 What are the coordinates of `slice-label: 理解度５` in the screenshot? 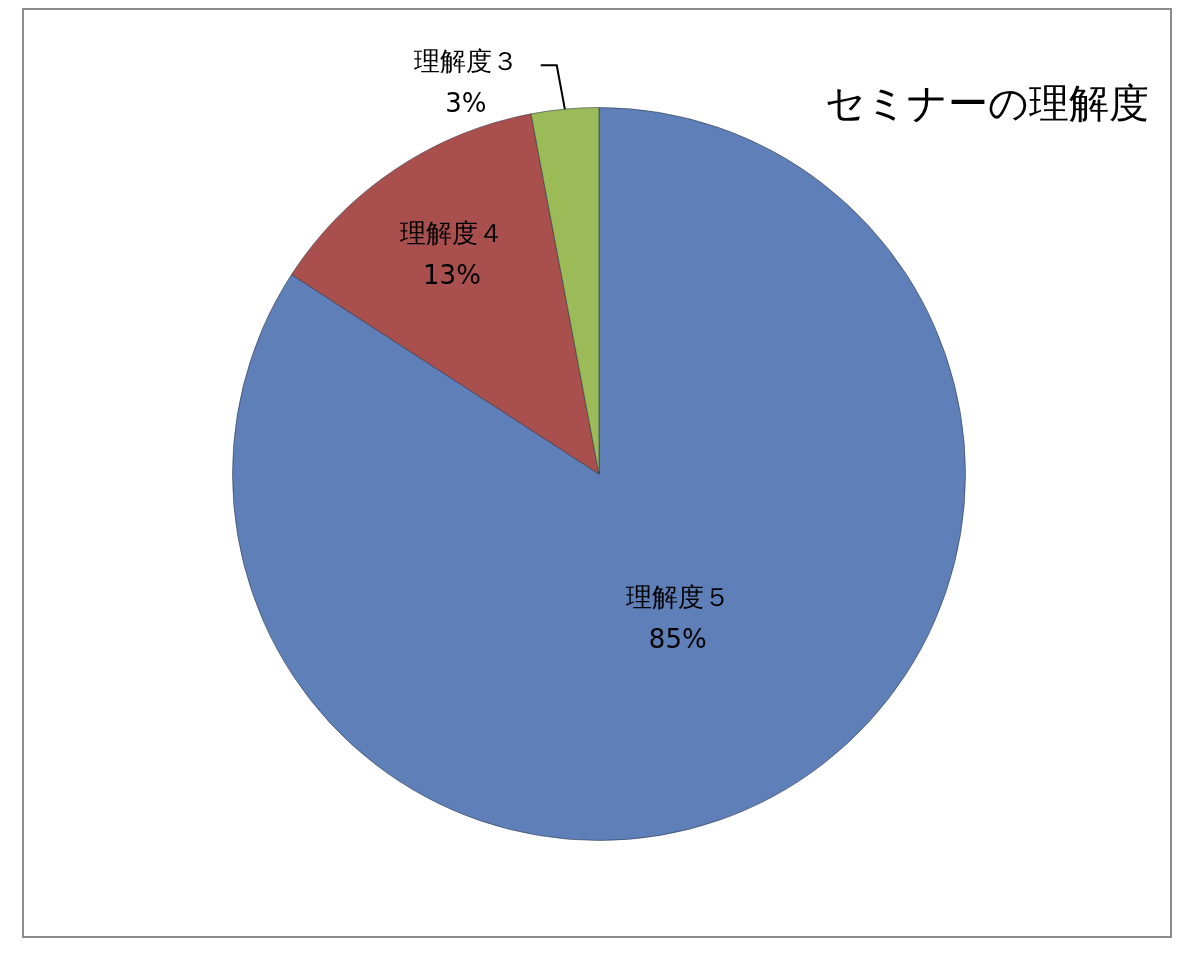 It's located at (677, 596).